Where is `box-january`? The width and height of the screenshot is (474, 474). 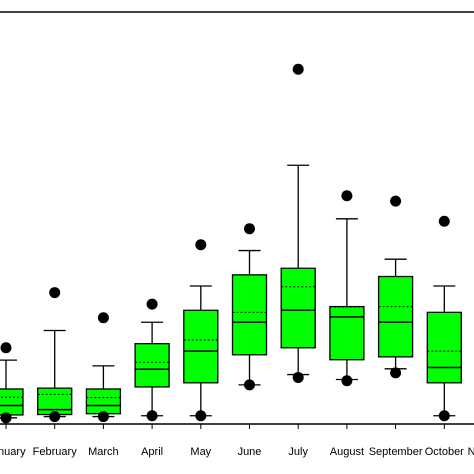
box-january is located at coordinates (12, 383).